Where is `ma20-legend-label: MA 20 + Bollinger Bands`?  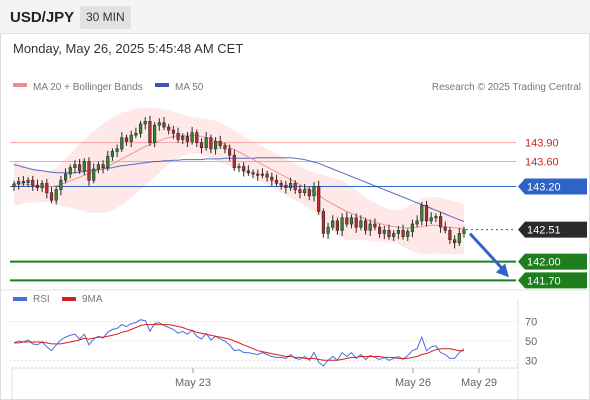
ma20-legend-label: MA 20 + Bollinger Bands is located at coordinates (88, 87).